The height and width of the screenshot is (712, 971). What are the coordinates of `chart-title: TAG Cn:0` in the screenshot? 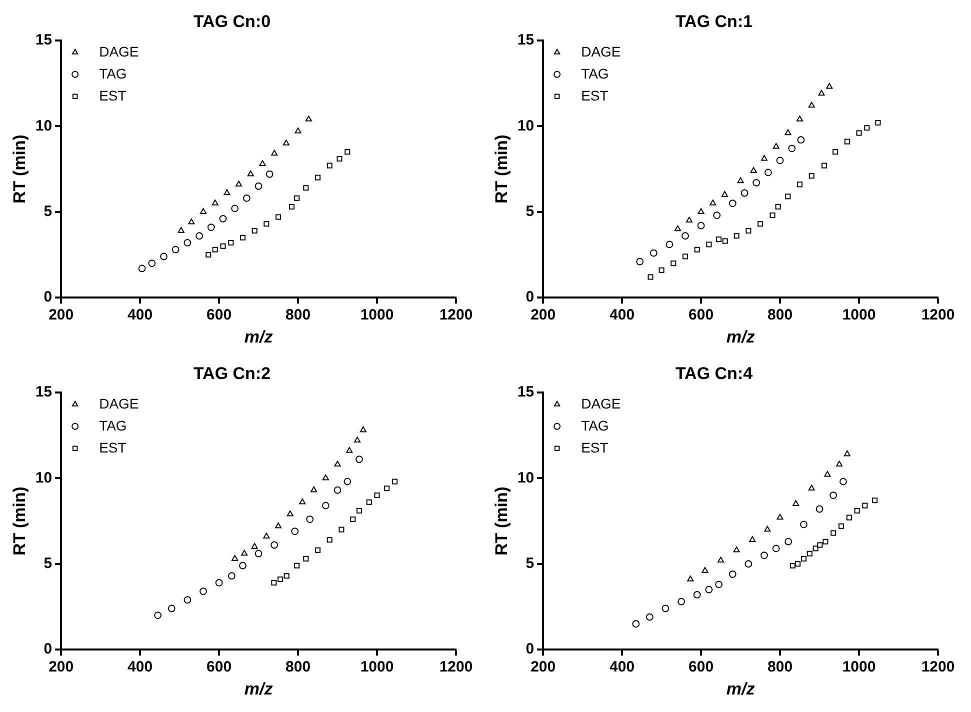 It's located at (232, 21).